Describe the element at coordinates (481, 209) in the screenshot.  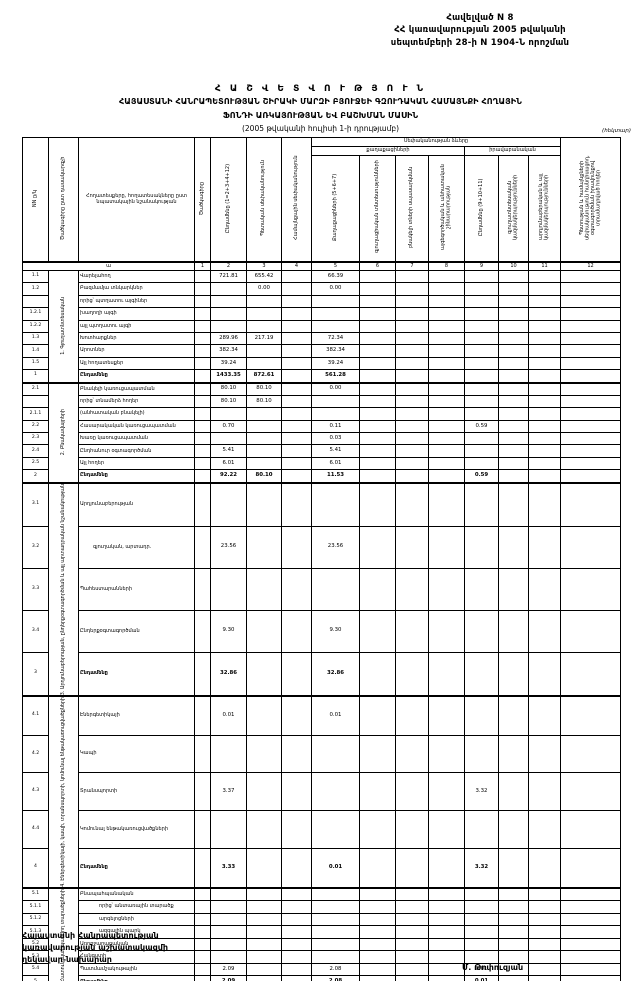
I see `th-legal-total: Ընդամենը (9+10+11)` at that location.